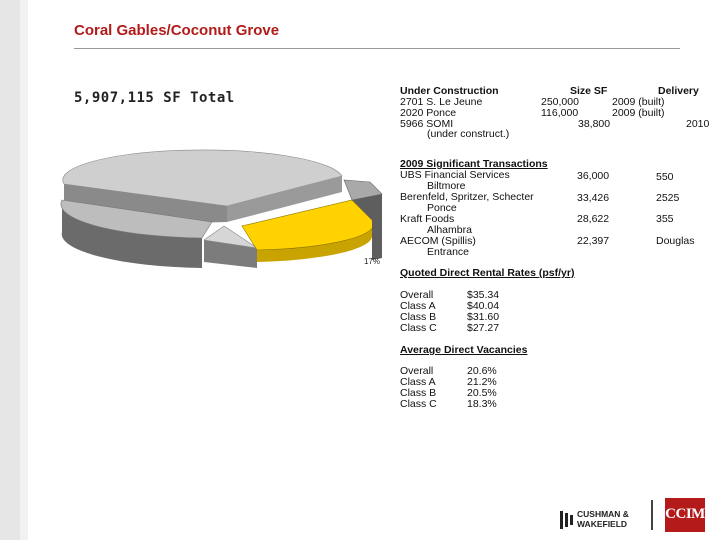 This screenshot has width=720, height=540. Describe the element at coordinates (698, 124) in the screenshot. I see `construction-row-delivery: 2010` at that location.